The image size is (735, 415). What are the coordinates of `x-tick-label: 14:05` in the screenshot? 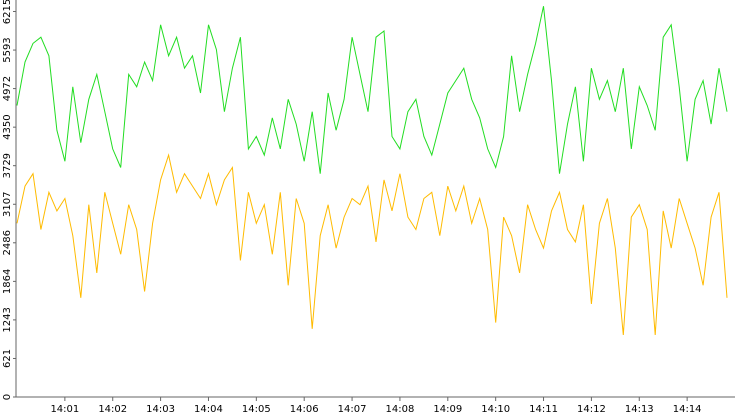 It's located at (256, 409).